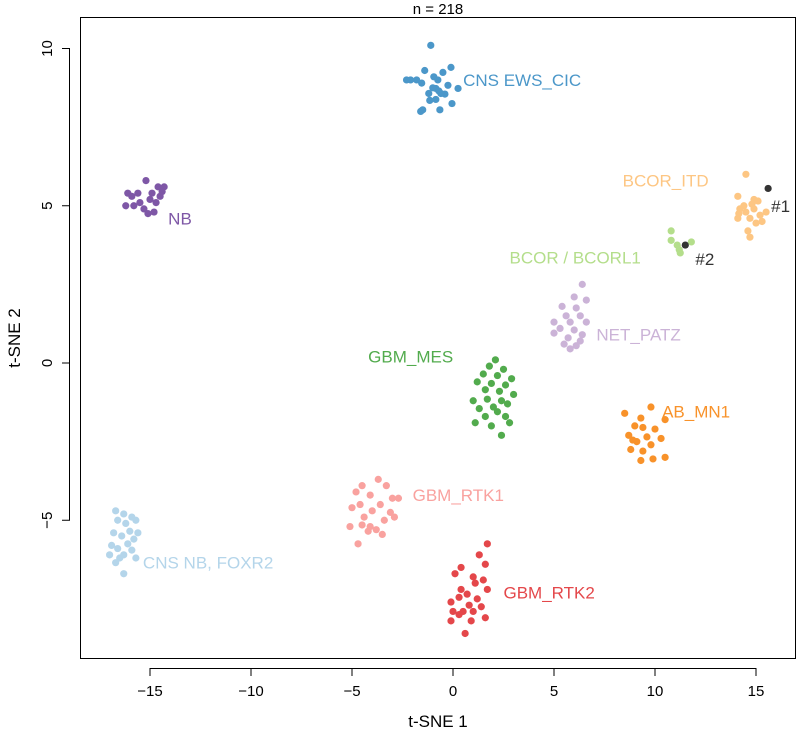  Describe the element at coordinates (14, 338) in the screenshot. I see `y-axis-label: t-SNE 2` at that location.